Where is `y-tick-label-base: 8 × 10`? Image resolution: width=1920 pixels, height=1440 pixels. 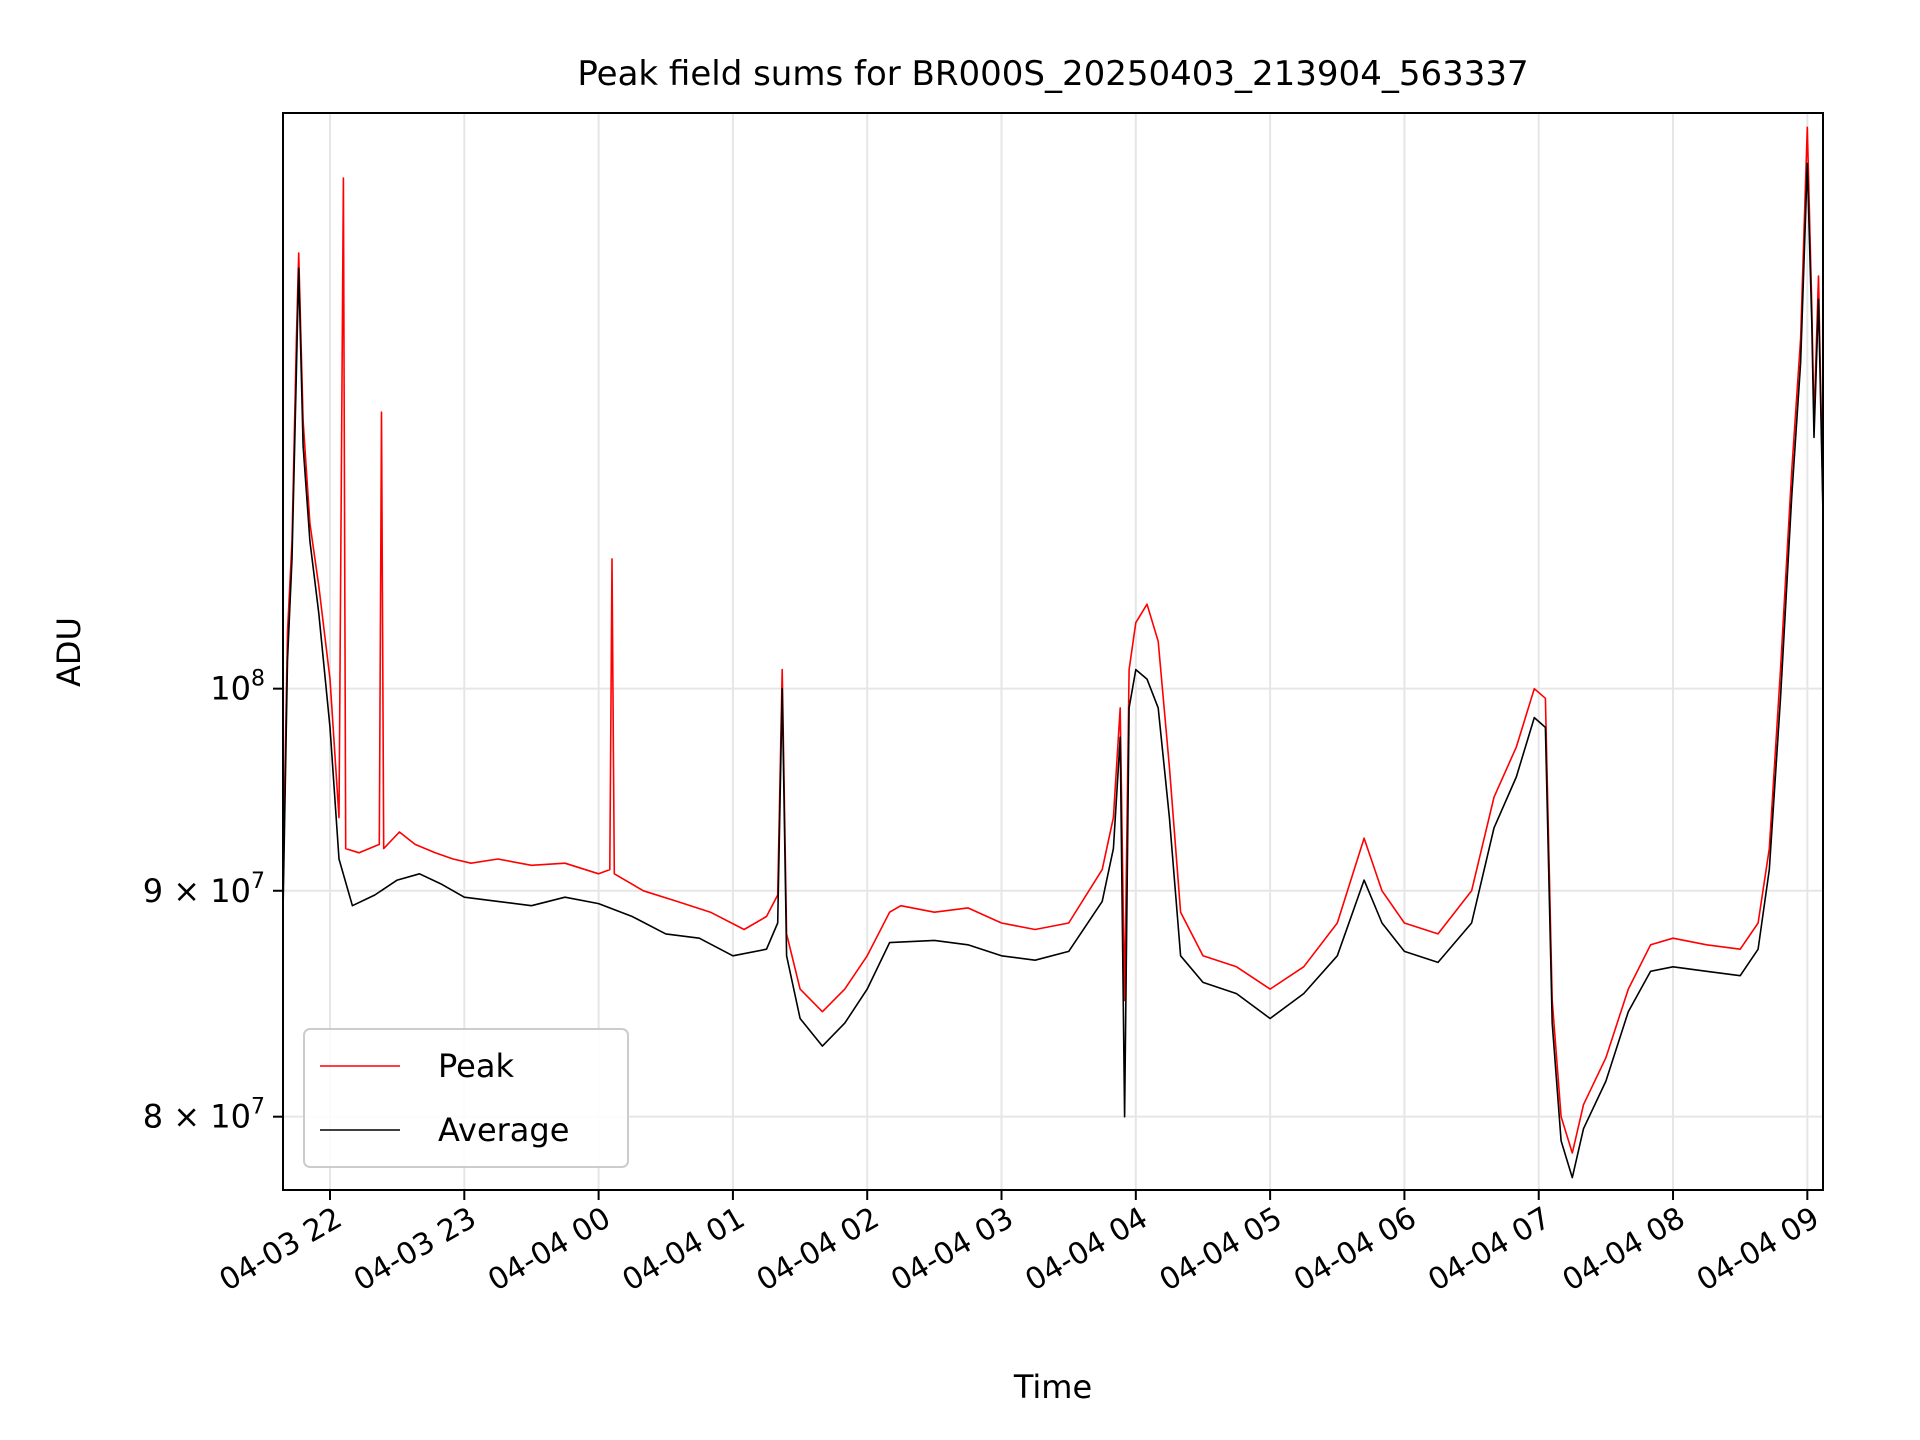
y-tick-label-base: 8 × 10 is located at coordinates (197, 1117).